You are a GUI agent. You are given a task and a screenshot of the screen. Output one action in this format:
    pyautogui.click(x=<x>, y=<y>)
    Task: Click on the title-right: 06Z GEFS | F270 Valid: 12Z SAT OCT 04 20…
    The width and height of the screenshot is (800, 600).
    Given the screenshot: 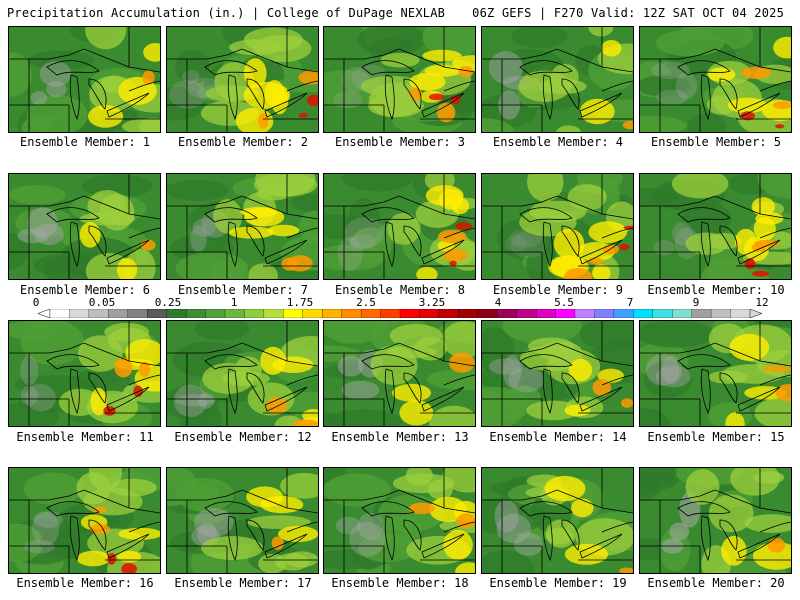 What is the action you would take?
    pyautogui.click(x=628, y=13)
    